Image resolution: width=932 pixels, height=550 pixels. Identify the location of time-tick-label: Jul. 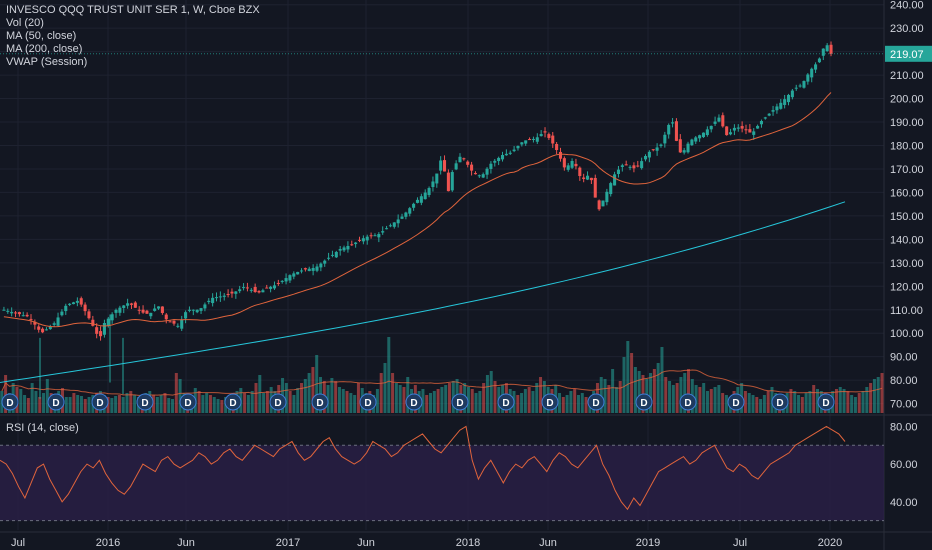
(740, 543).